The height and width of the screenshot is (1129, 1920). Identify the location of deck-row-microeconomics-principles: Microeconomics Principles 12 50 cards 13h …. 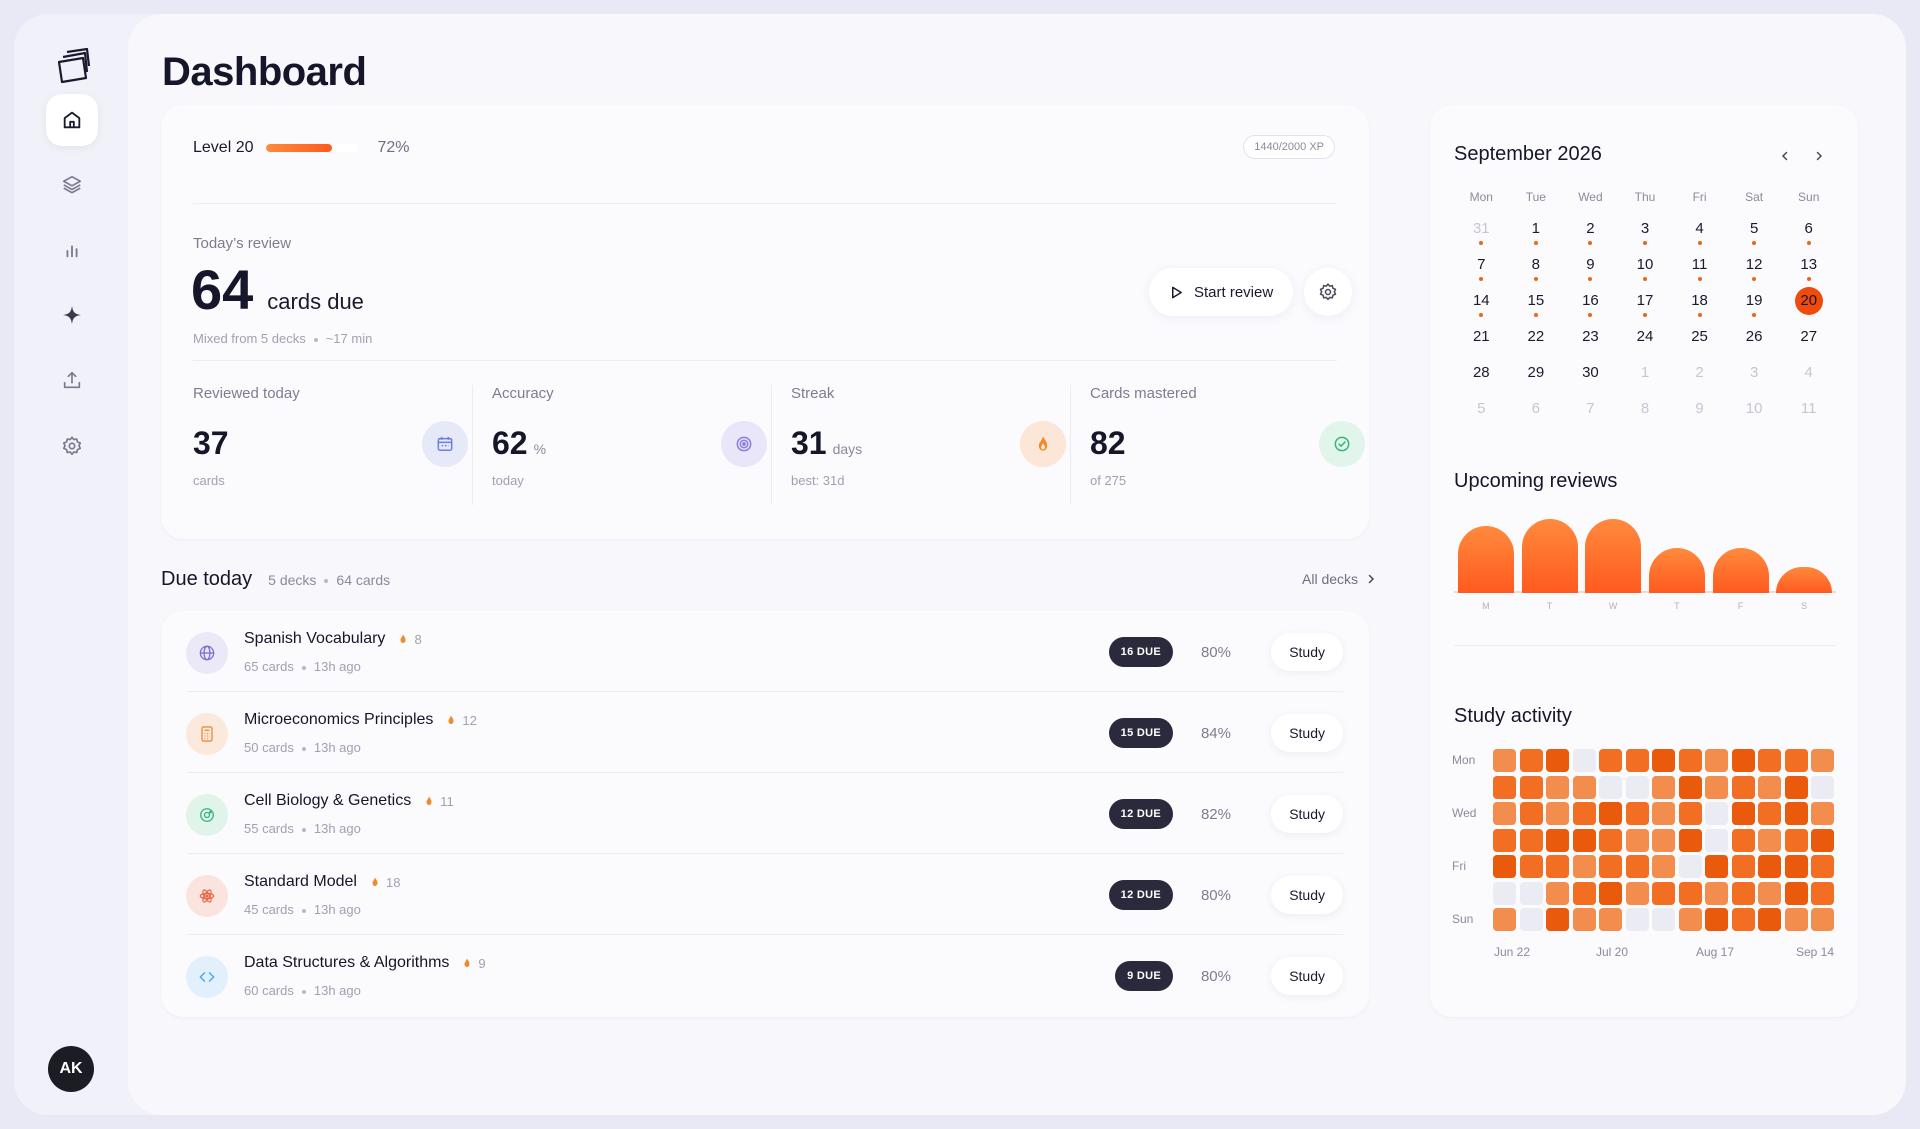
(765, 732).